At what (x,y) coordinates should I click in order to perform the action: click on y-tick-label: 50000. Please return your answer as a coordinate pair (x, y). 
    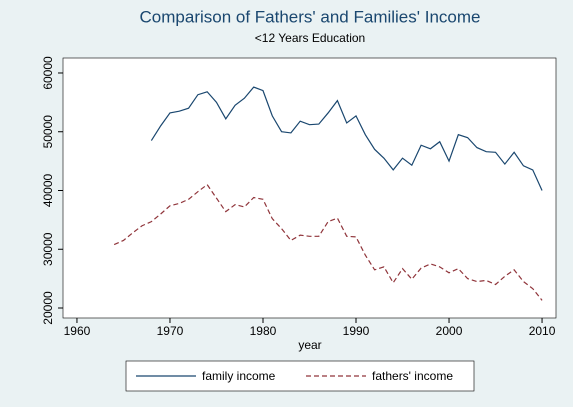
    Looking at the image, I should click on (48, 132).